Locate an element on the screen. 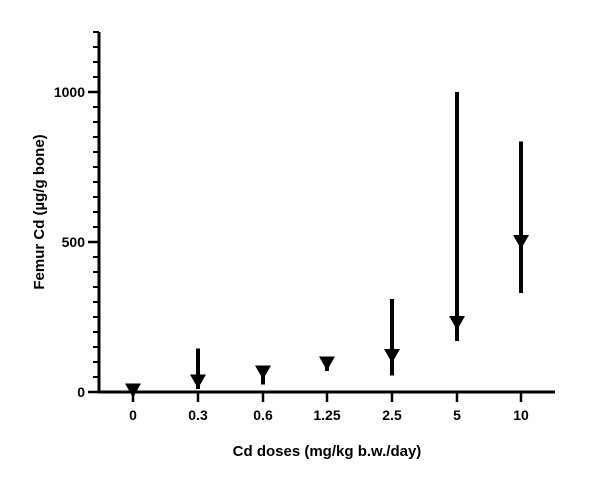 This screenshot has width=610, height=480. x-axis-title: Cd doses (mg/kg b.w./day) is located at coordinates (327, 451).